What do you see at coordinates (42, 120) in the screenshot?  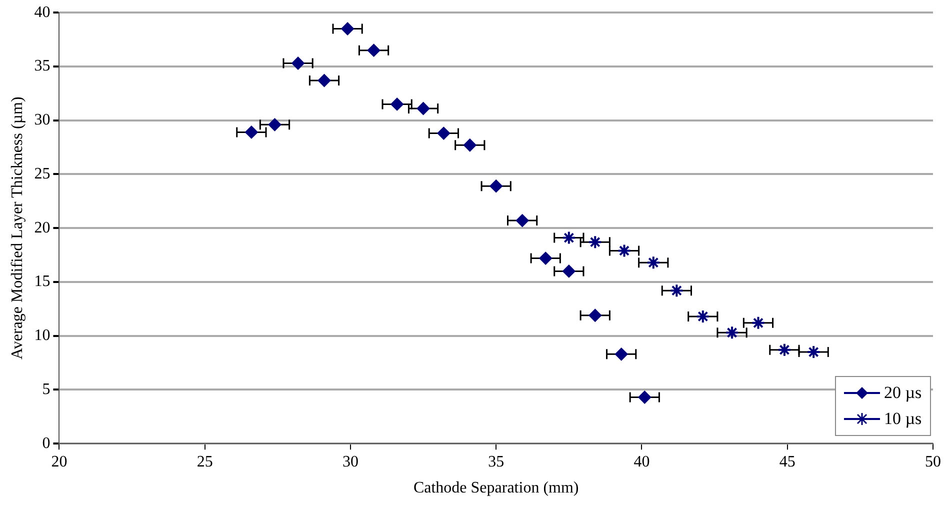 I see `y-tick-label: 30` at bounding box center [42, 120].